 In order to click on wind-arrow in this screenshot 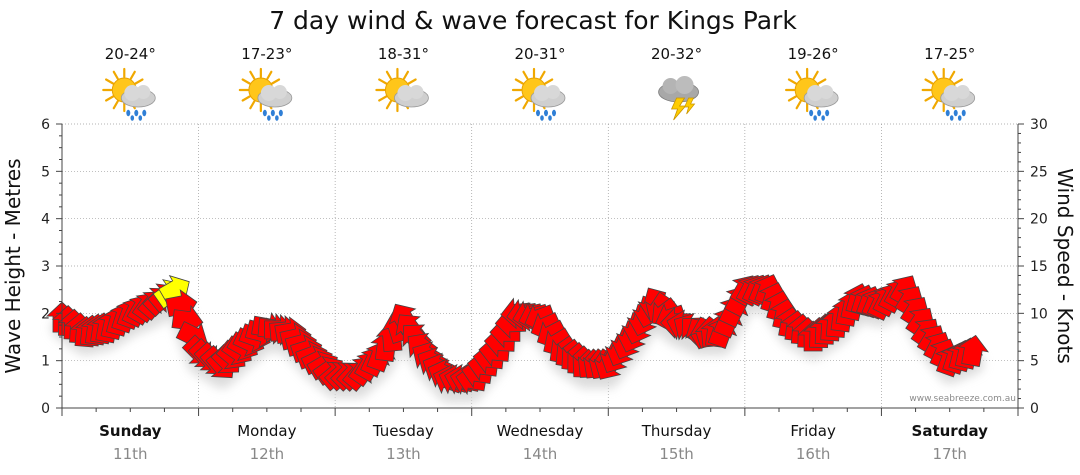, I will do `click(973, 351)`.